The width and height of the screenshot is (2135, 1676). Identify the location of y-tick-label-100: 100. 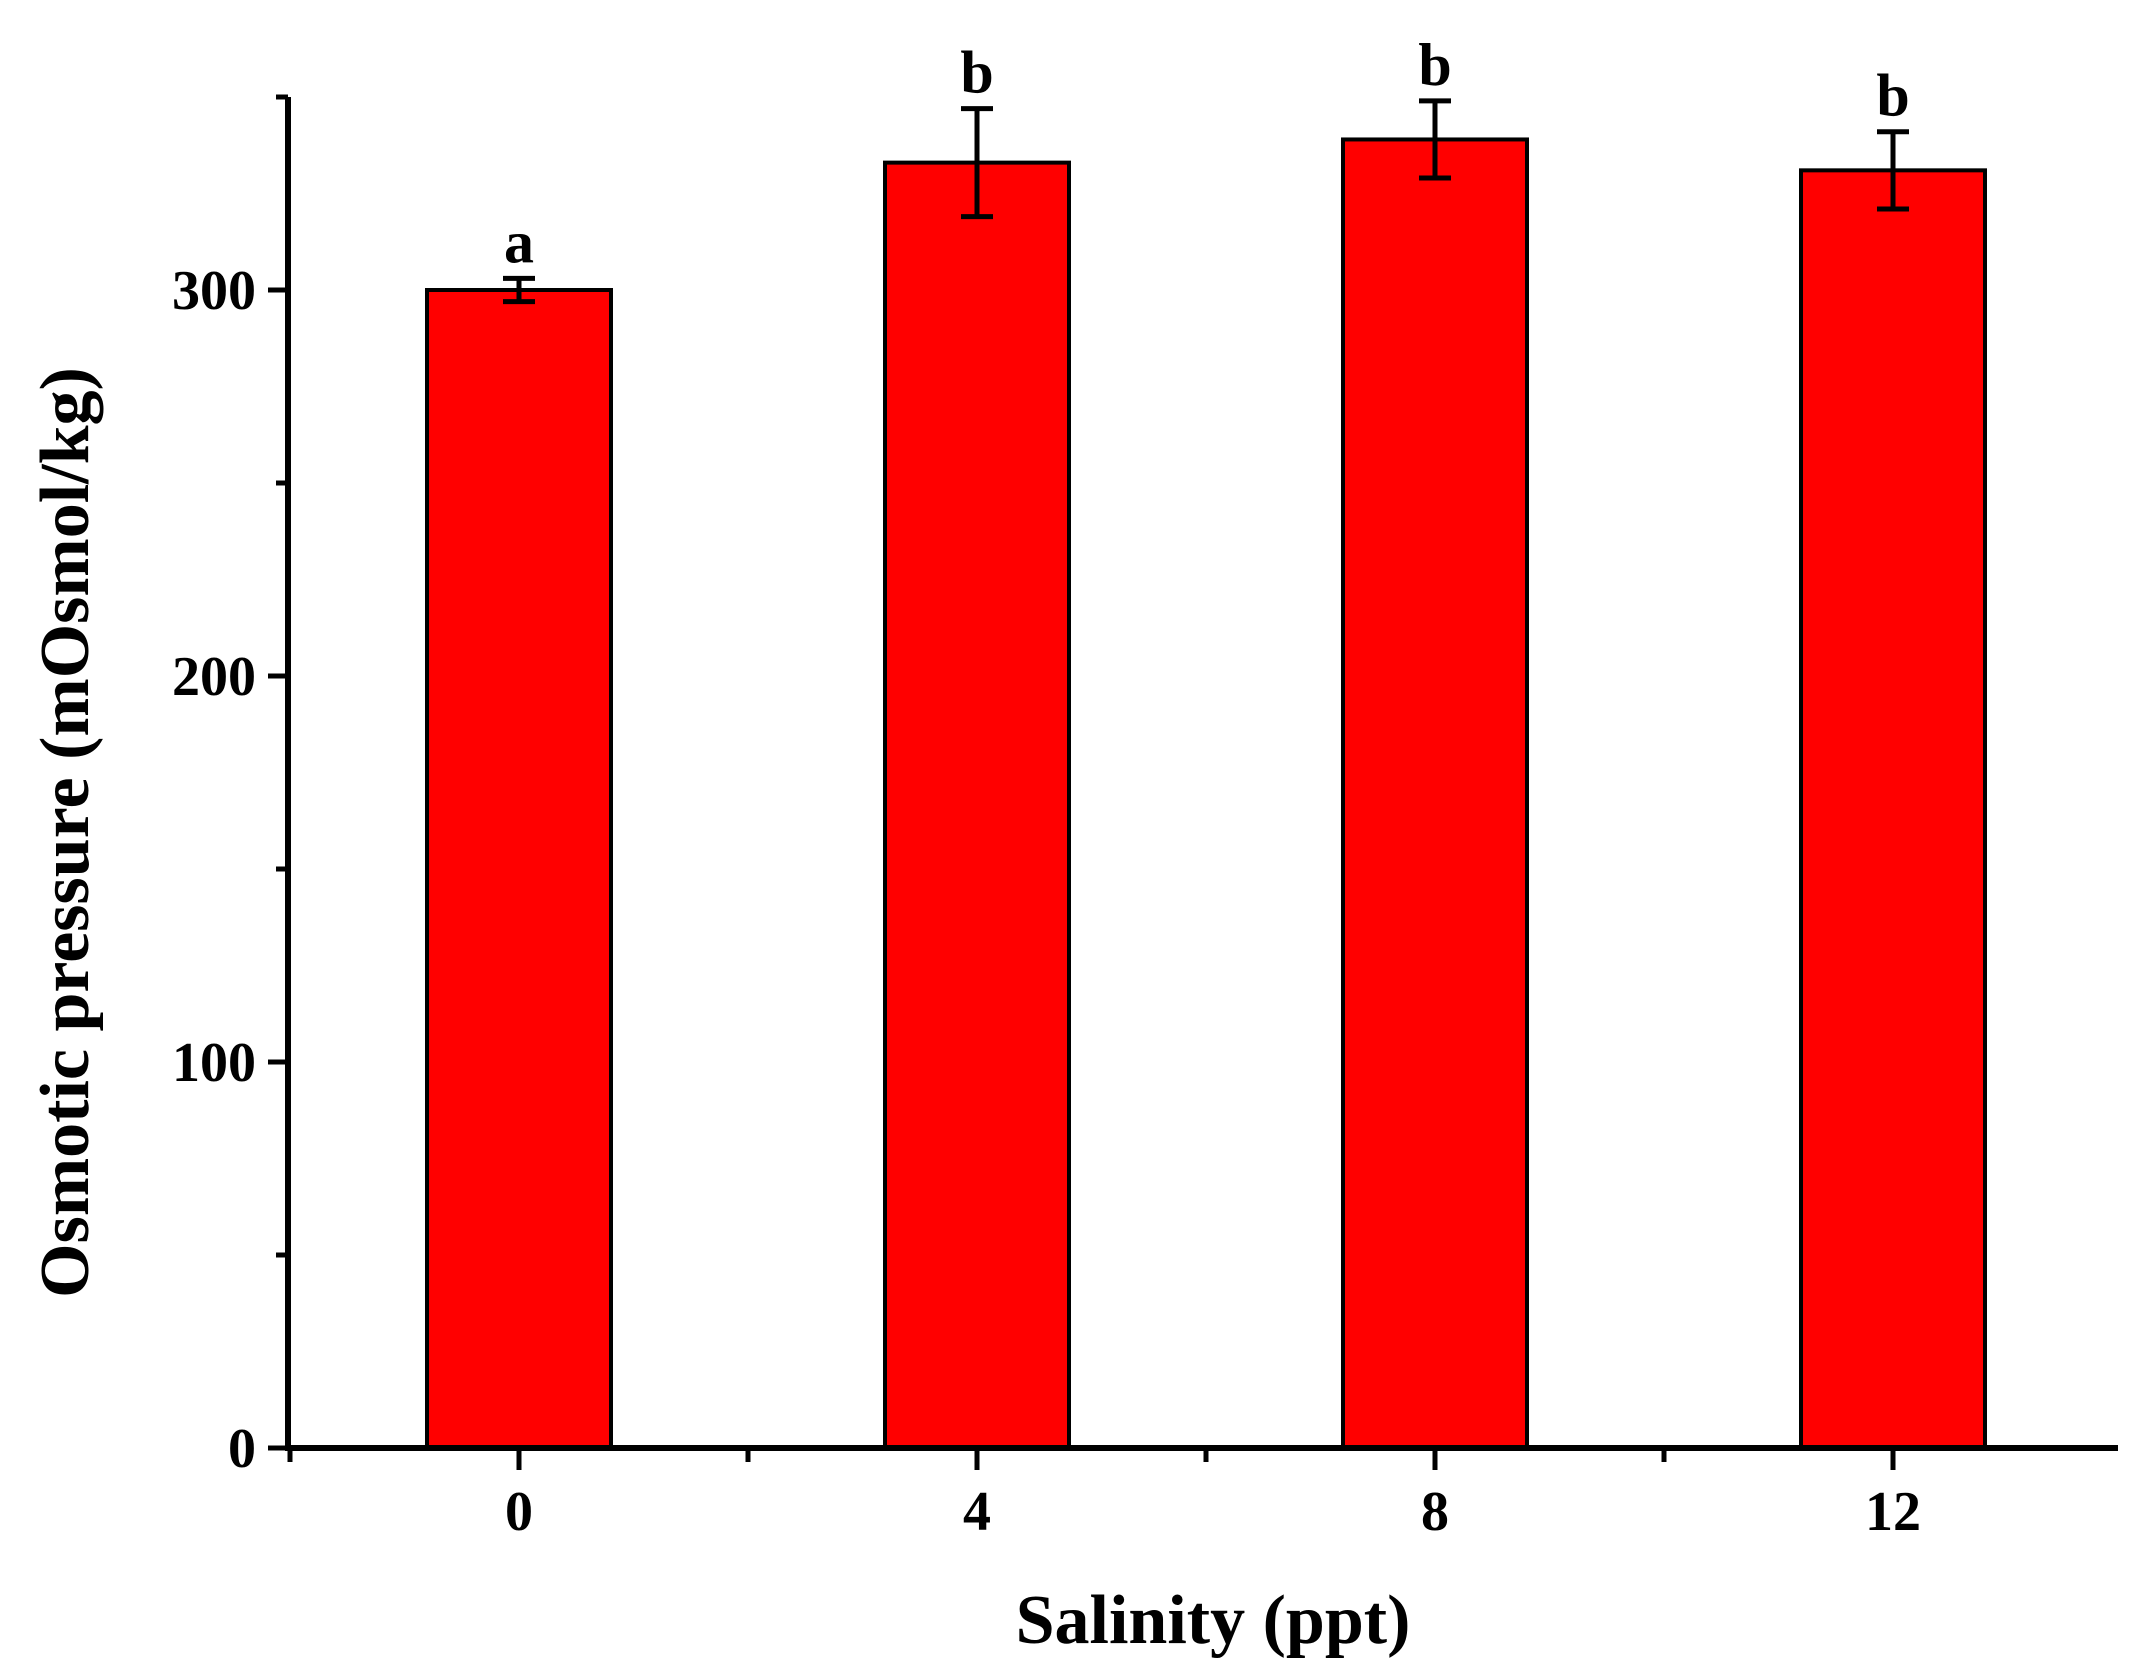
(214, 1063).